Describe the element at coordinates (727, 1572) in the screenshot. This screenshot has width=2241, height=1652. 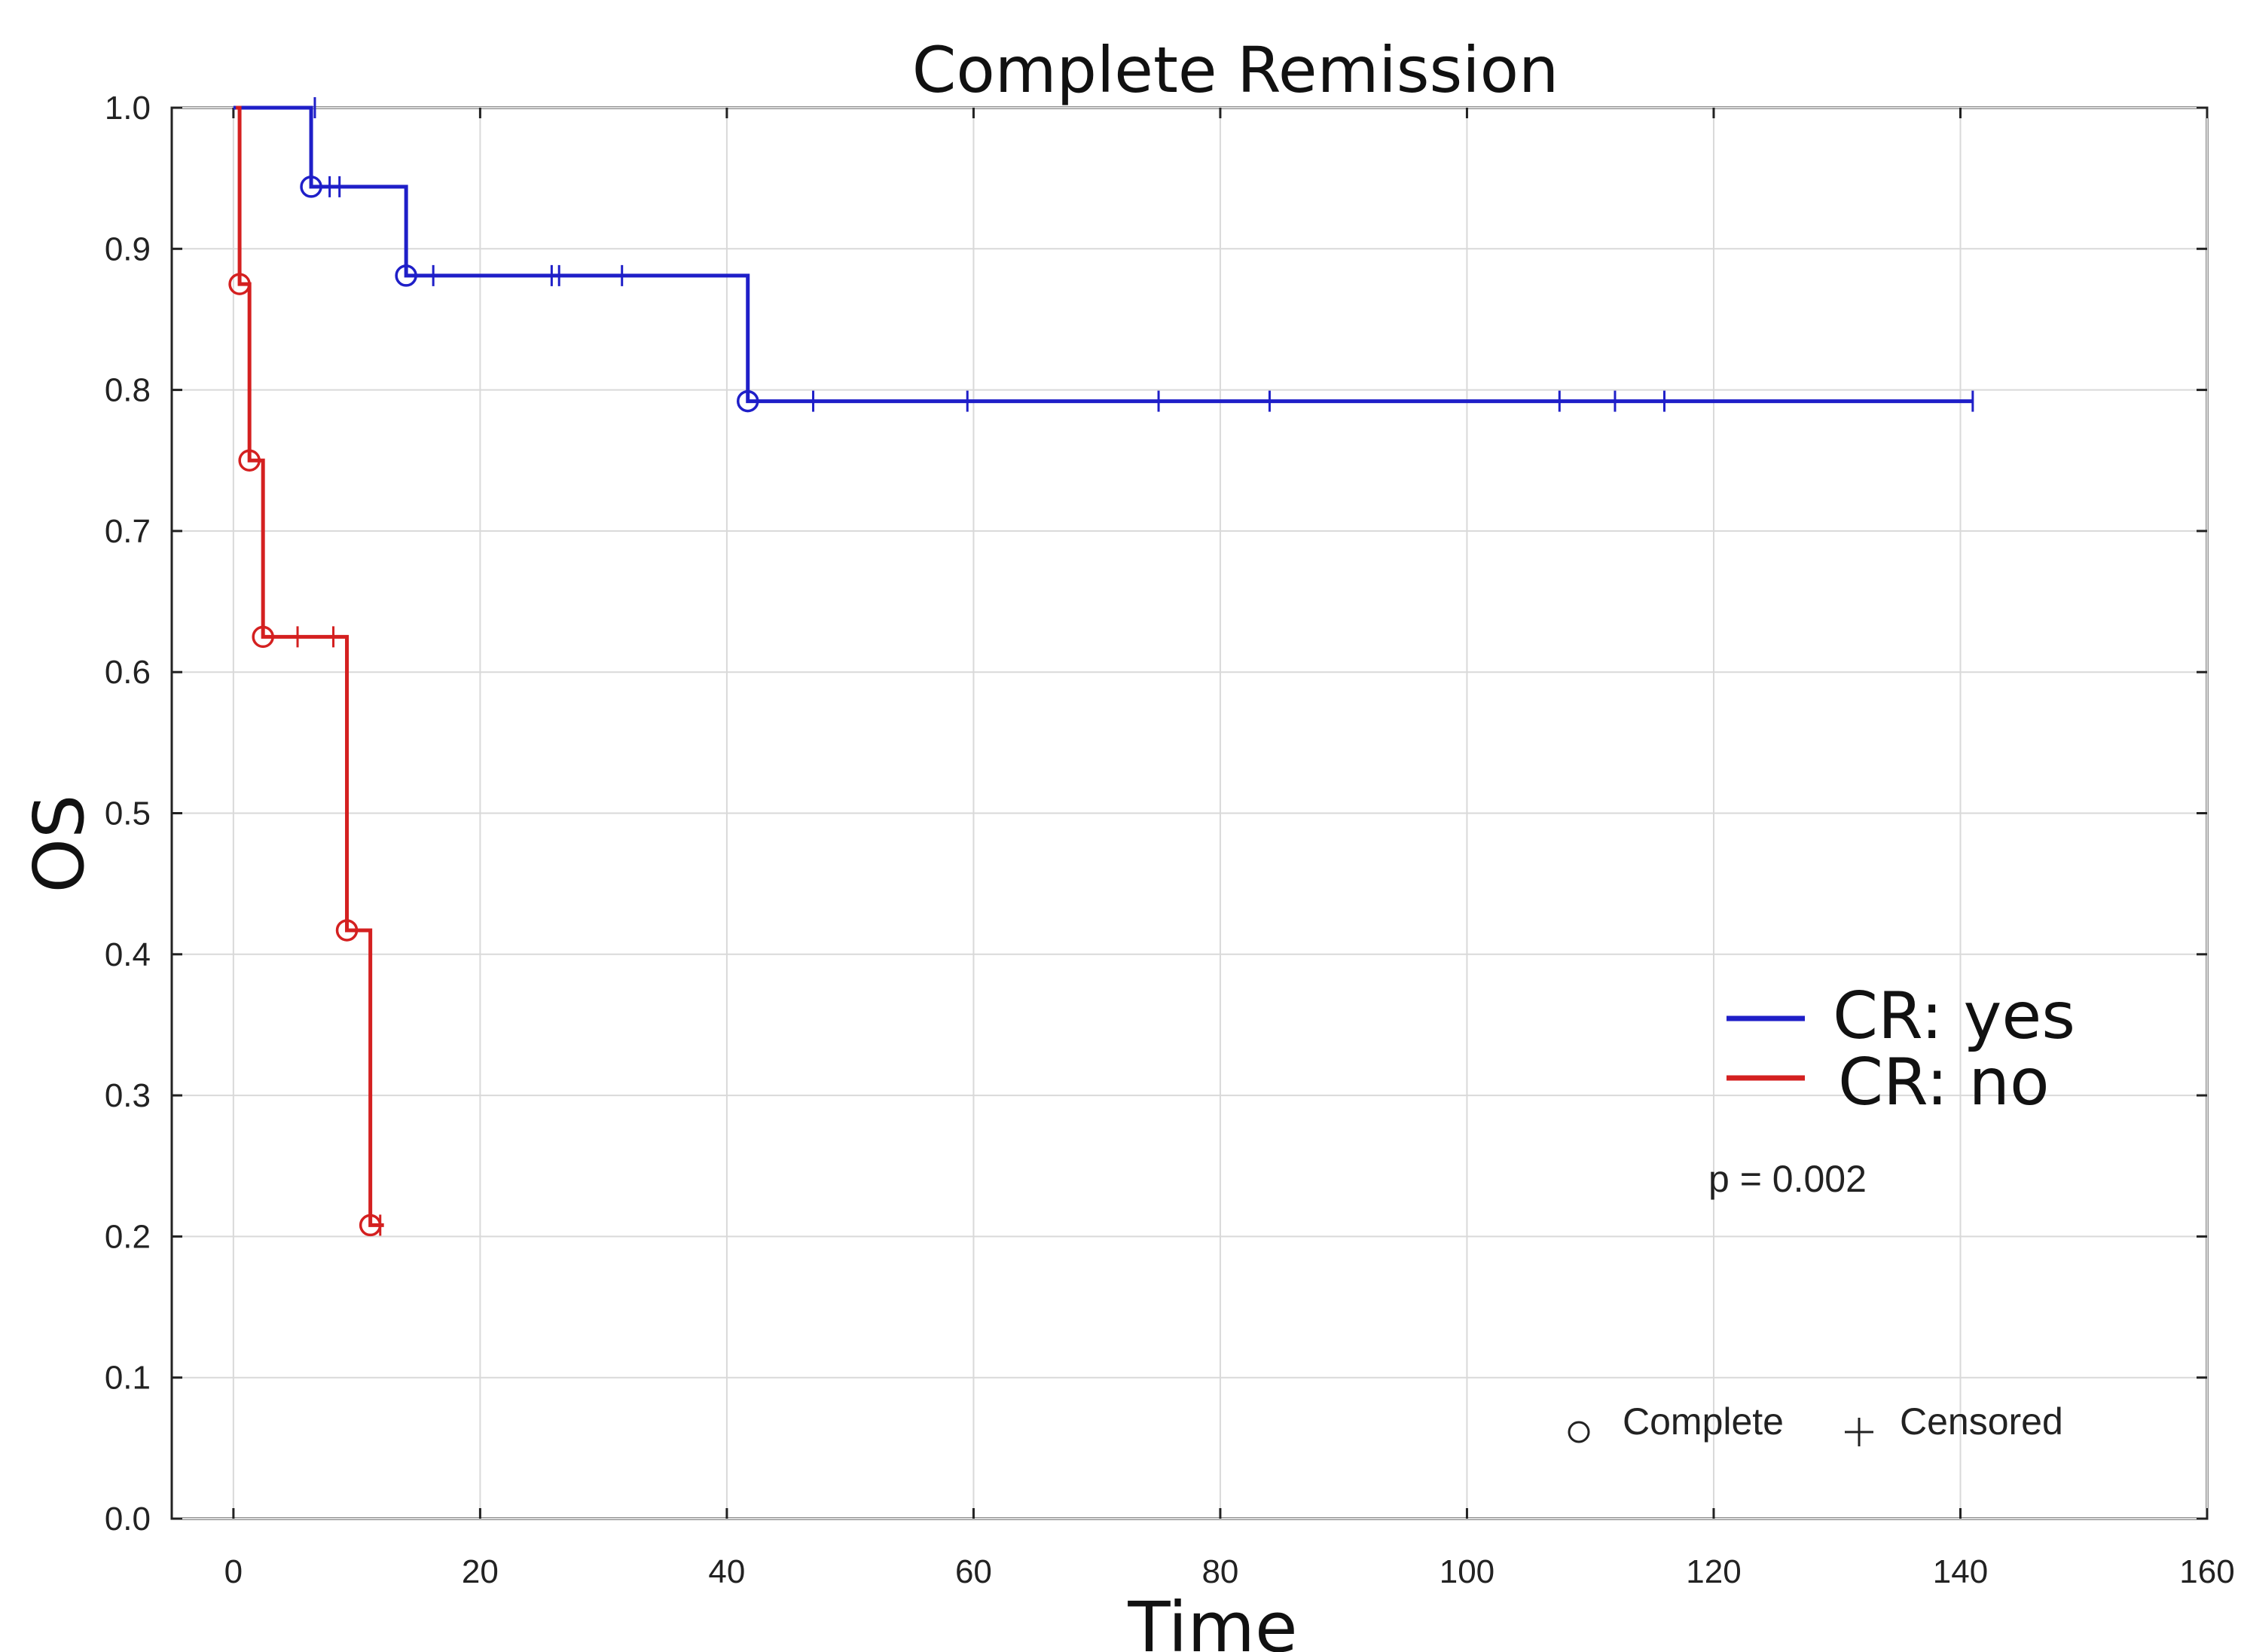
I see `x-tick-label: 40` at that location.